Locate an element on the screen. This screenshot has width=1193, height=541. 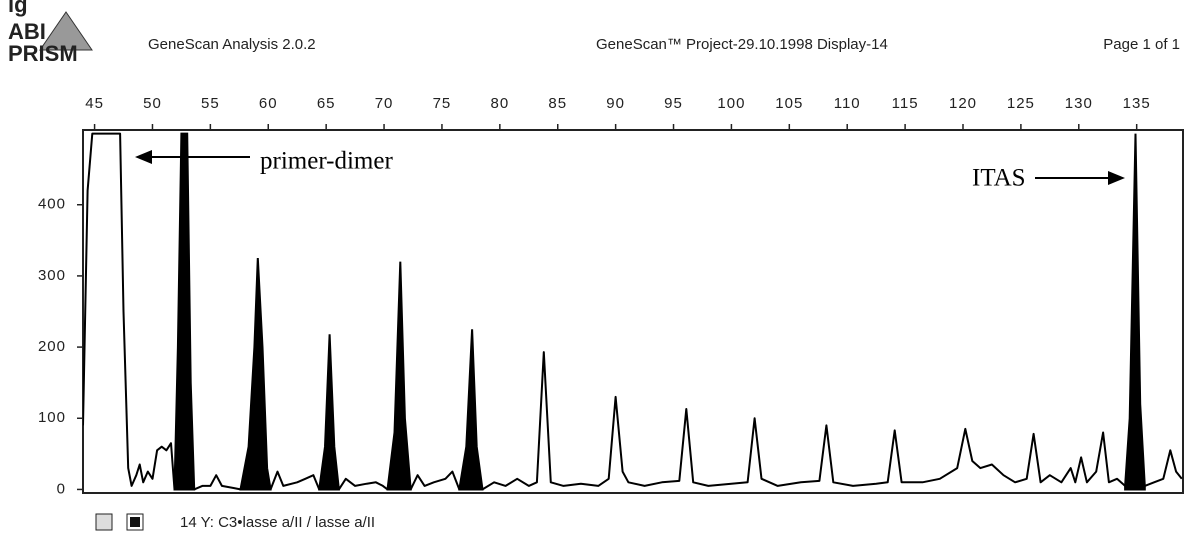
x-tick-label: 115 is located at coordinates (905, 103).